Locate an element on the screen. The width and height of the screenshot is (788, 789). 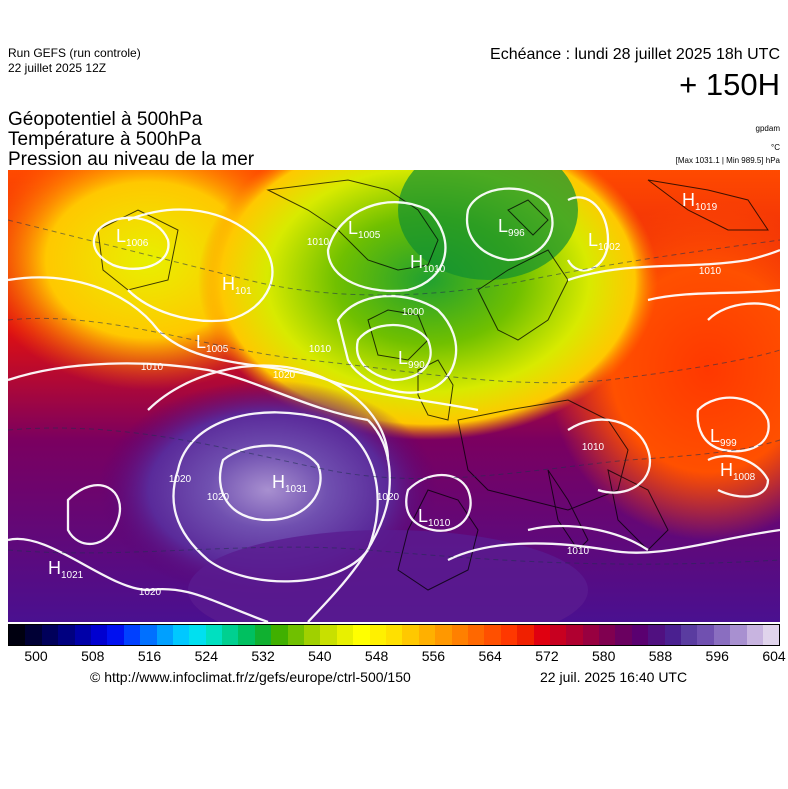
param-geopotential: Géopotentiel à 500hPa is located at coordinates (105, 119).